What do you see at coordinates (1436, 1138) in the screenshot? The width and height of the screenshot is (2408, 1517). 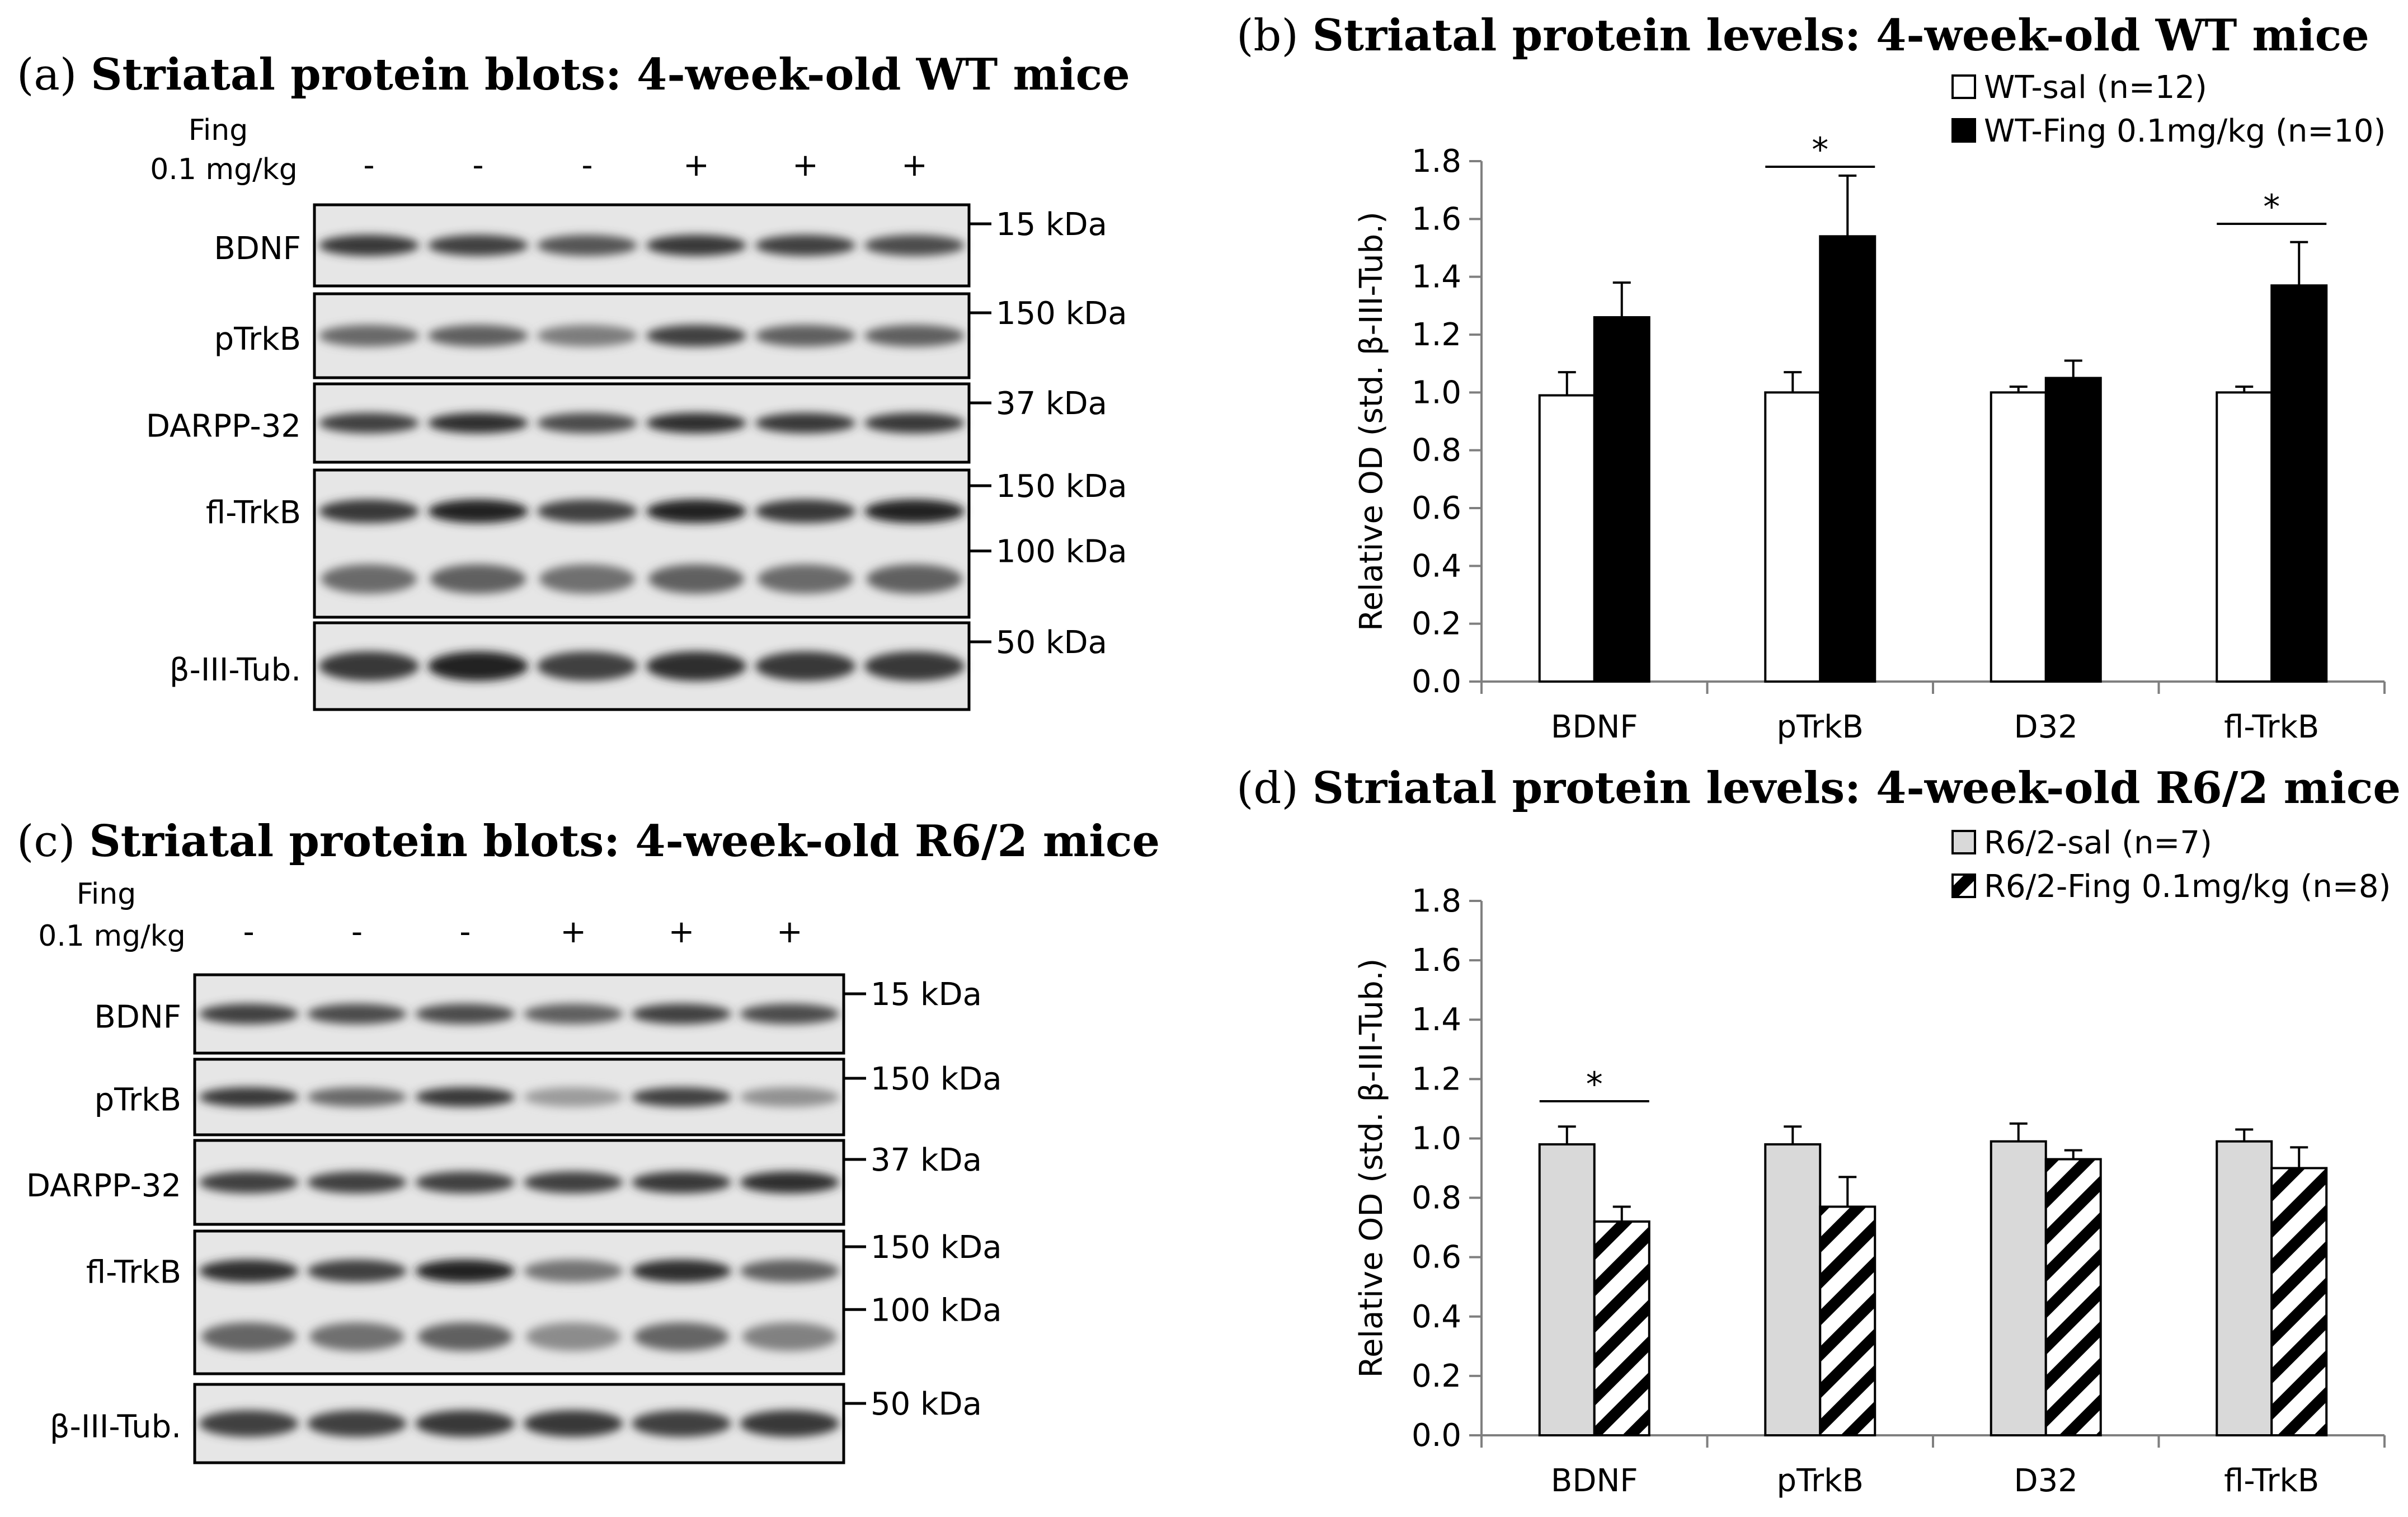 I see `y-tick-label: 1.0` at bounding box center [1436, 1138].